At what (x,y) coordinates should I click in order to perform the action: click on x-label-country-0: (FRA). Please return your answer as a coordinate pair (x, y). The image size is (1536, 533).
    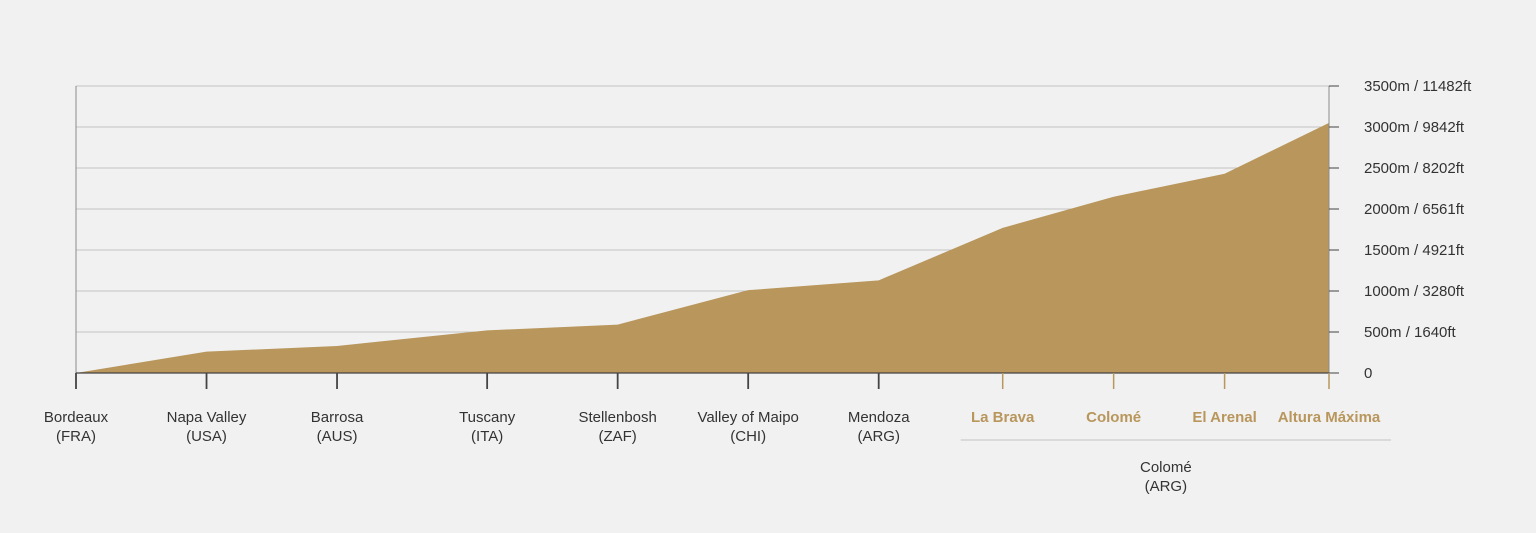
    Looking at the image, I should click on (76, 436).